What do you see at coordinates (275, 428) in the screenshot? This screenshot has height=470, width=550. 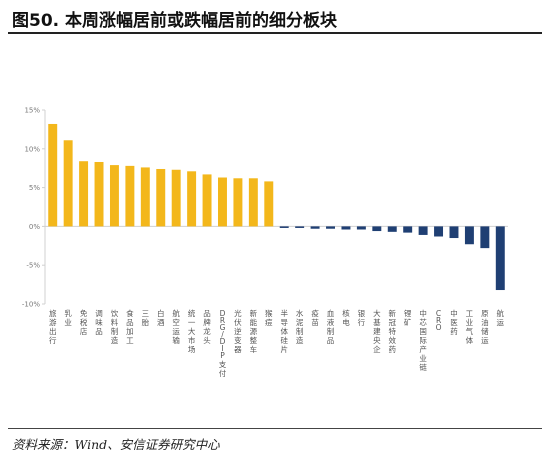 I see `source-divider` at bounding box center [275, 428].